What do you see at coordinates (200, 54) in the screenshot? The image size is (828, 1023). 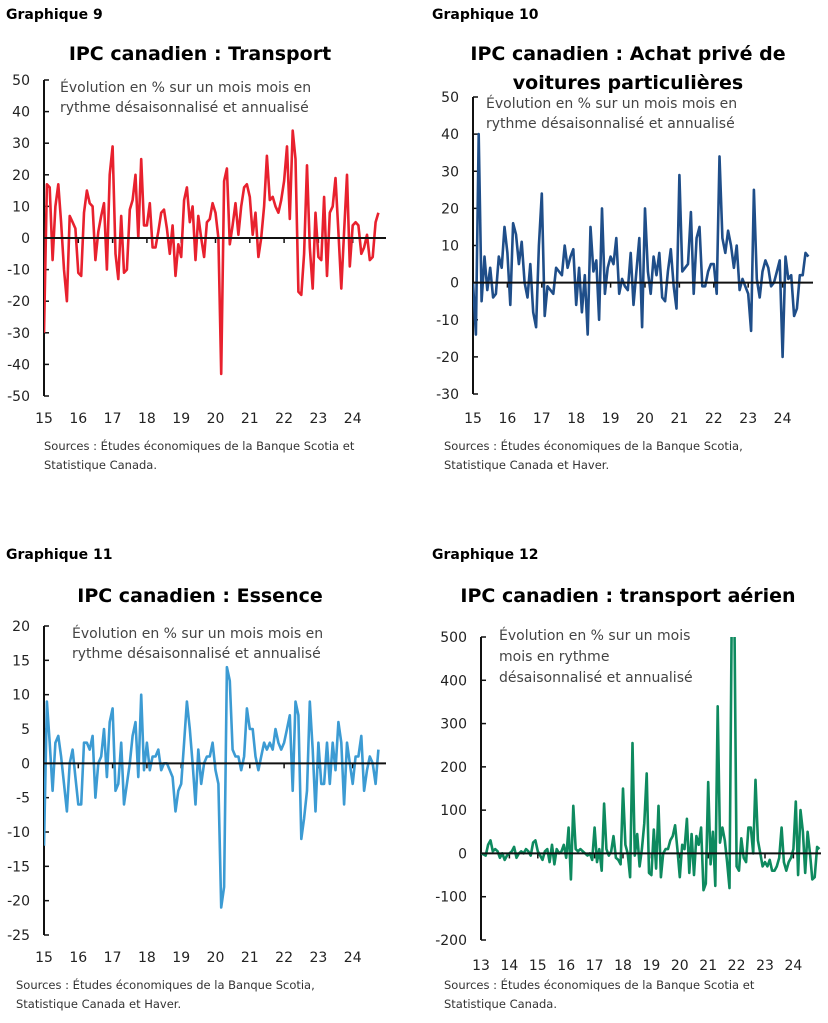 I see `chart-title-9: IPC canadien : Transport` at bounding box center [200, 54].